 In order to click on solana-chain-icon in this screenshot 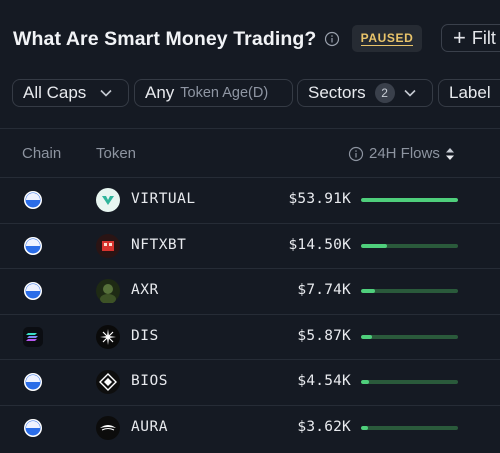, I will do `click(33, 336)`.